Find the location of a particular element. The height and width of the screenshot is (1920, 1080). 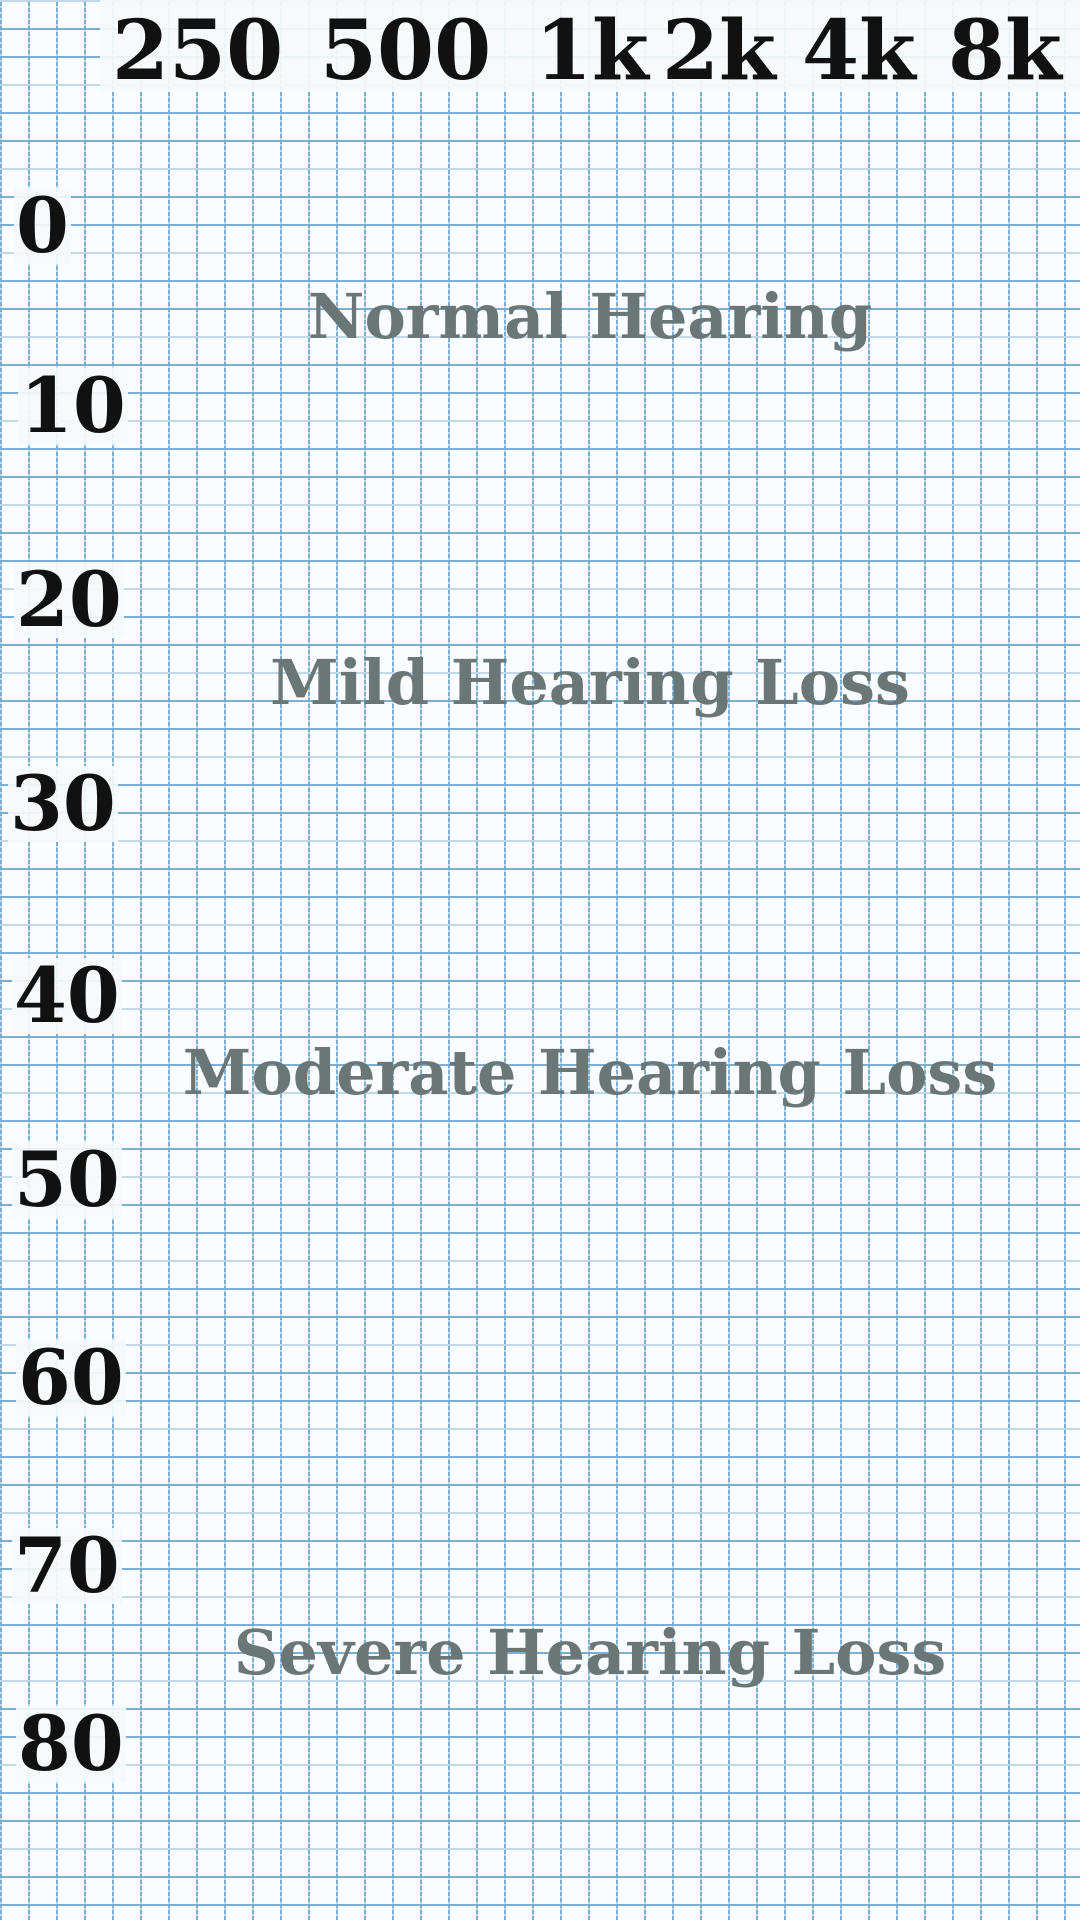

y-tick-80: 80 is located at coordinates (71, 1743).